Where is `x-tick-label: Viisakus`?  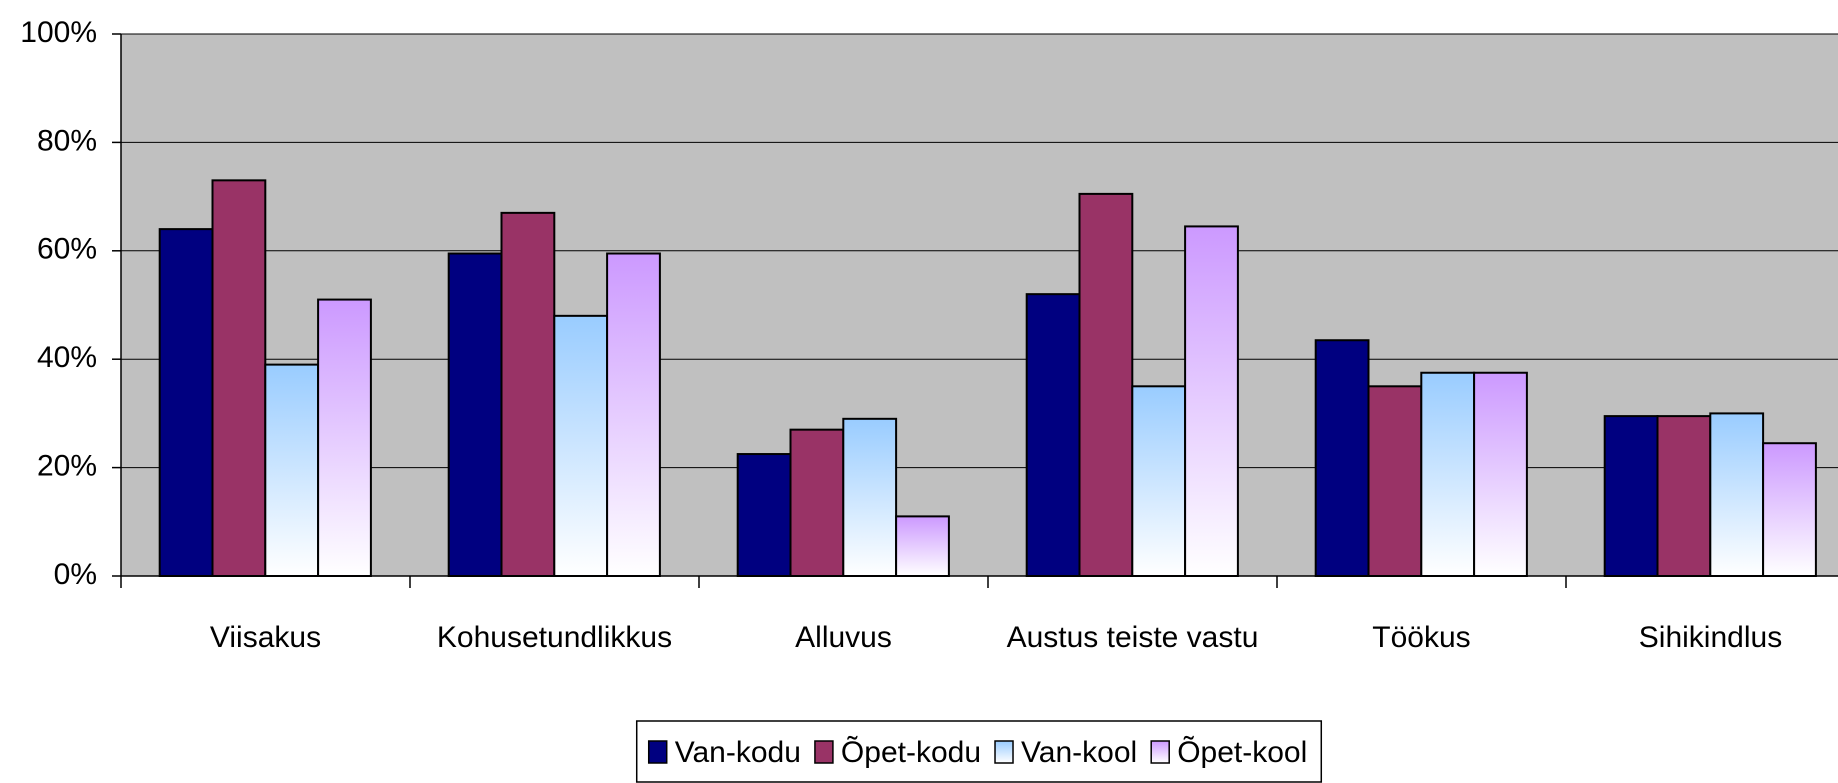
x-tick-label: Viisakus is located at coordinates (265, 637).